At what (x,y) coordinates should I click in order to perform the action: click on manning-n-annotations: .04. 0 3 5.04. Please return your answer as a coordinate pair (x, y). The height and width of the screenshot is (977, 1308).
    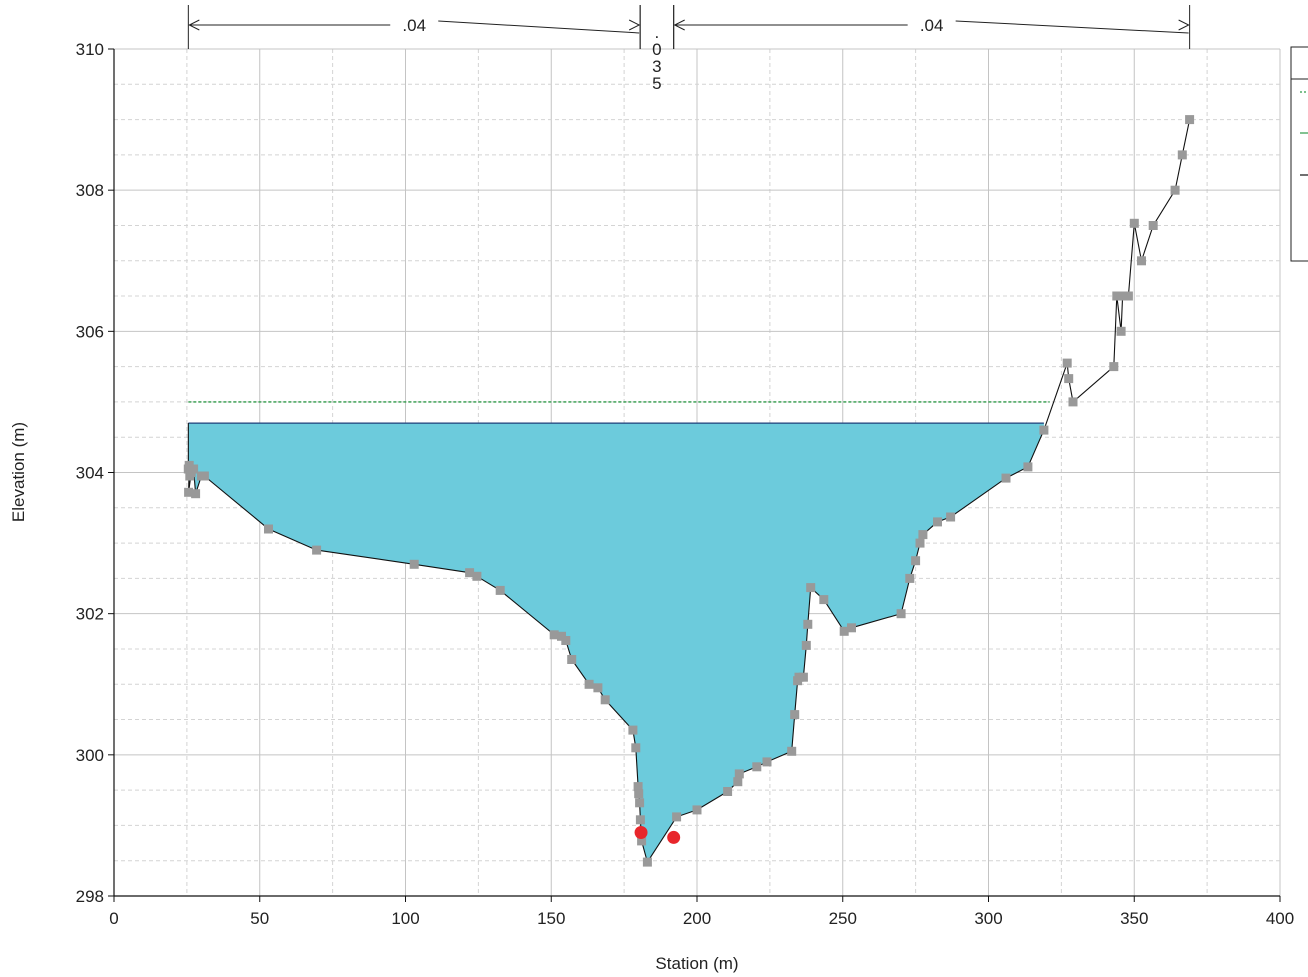
    Looking at the image, I should click on (689, 49).